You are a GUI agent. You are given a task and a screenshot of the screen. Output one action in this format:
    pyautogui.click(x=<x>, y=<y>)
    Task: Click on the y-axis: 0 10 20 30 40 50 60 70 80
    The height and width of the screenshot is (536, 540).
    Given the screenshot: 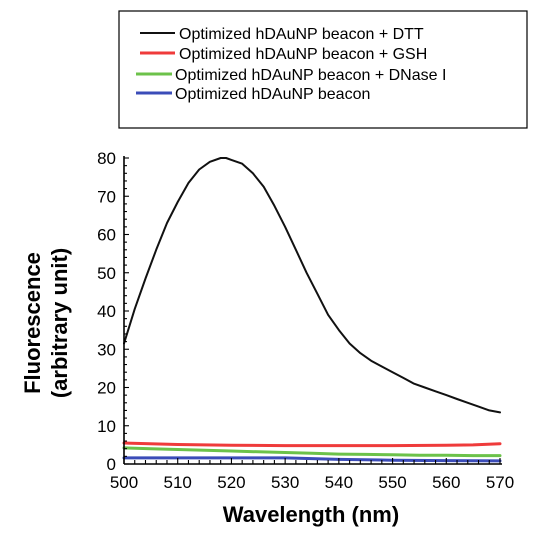 What is the action you would take?
    pyautogui.click(x=113, y=311)
    